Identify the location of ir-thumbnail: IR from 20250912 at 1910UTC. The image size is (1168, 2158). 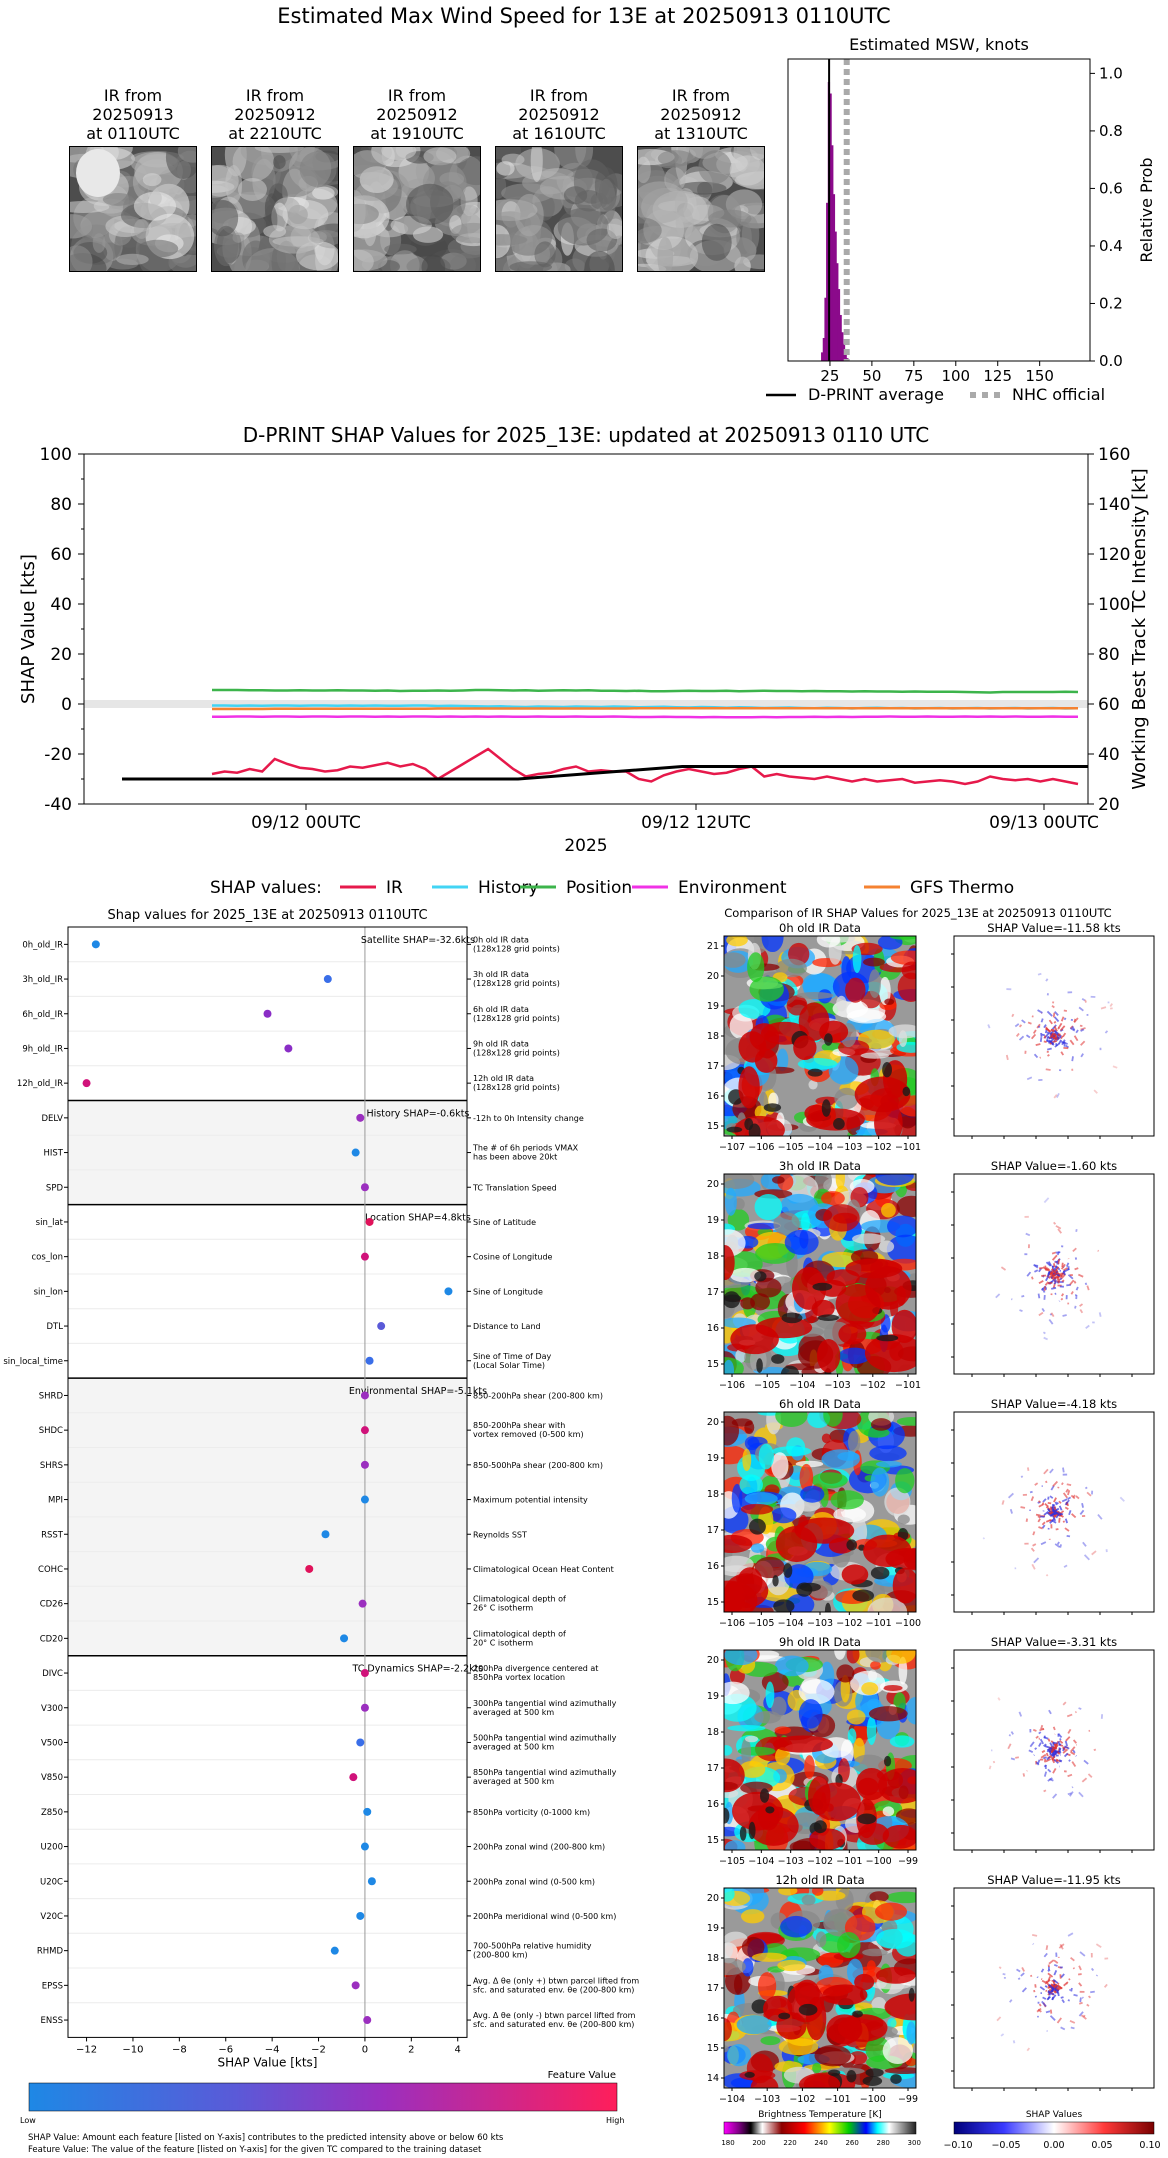
(417, 179).